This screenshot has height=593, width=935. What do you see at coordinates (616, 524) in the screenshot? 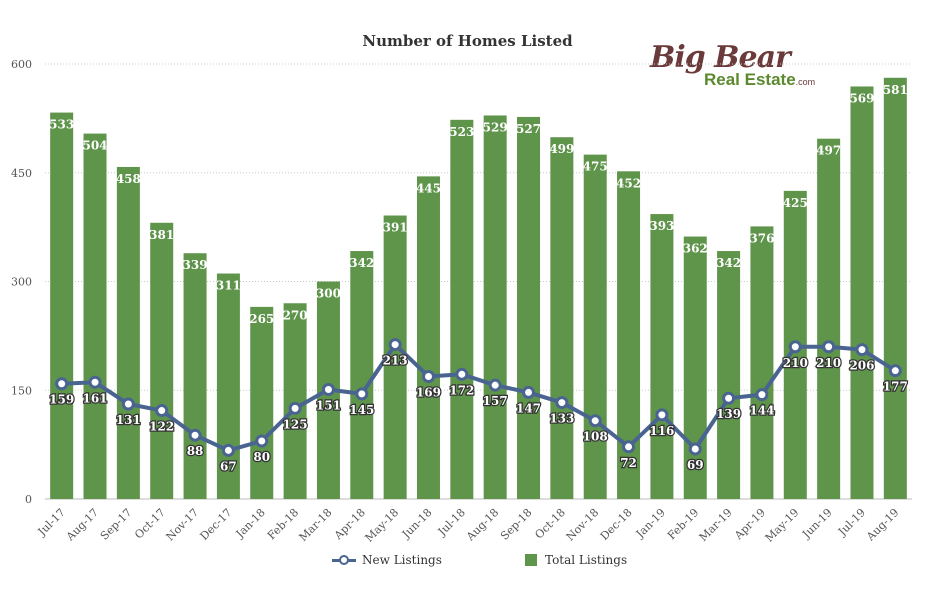
I see `x-tick-label: Dec-18` at bounding box center [616, 524].